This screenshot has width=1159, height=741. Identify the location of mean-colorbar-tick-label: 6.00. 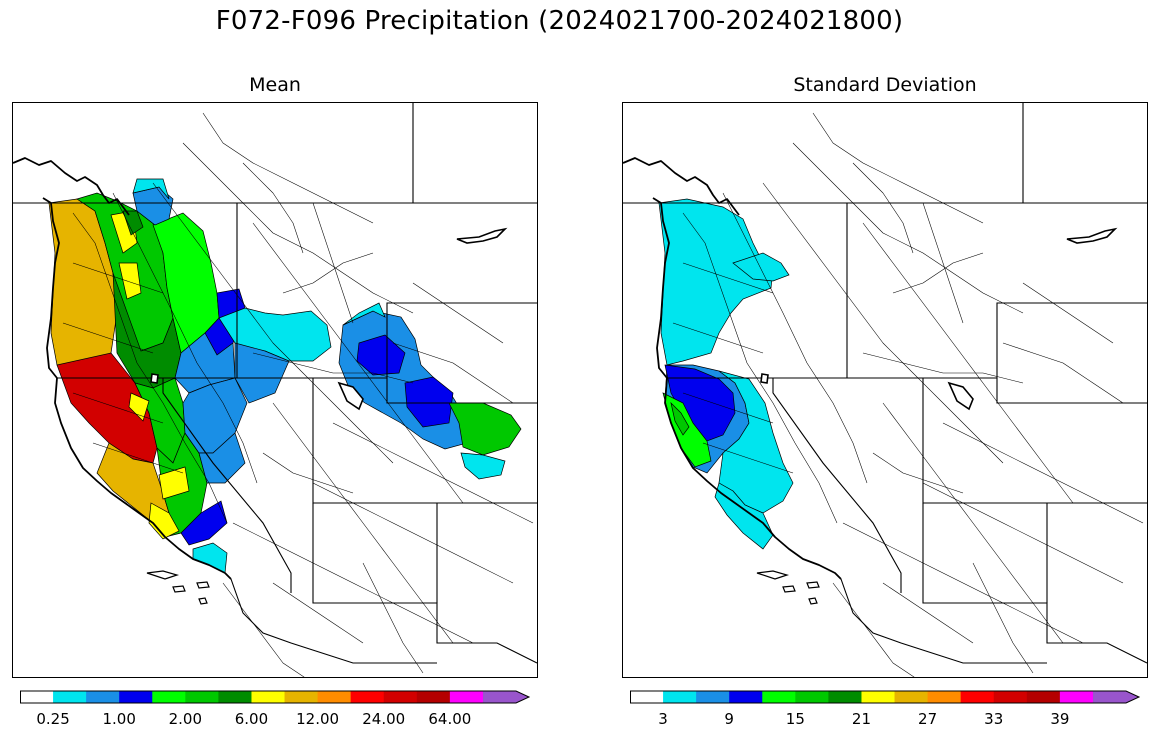
(251, 719).